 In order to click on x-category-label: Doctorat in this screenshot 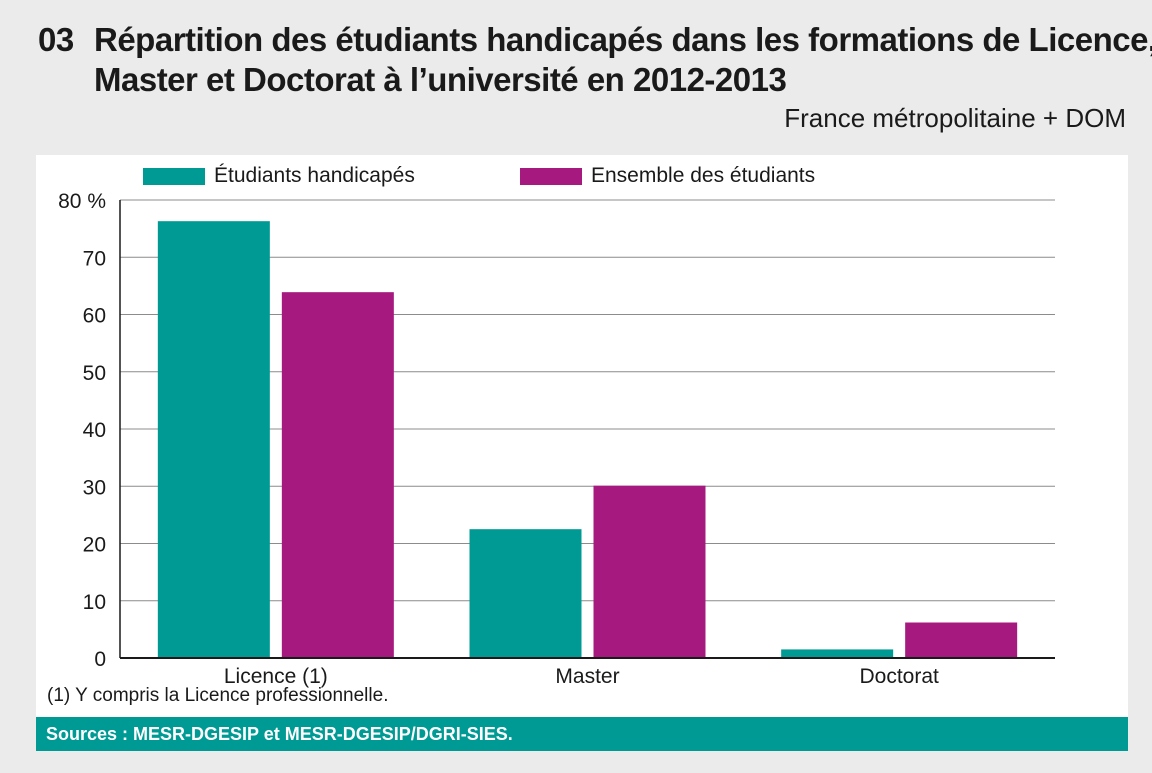, I will do `click(899, 676)`.